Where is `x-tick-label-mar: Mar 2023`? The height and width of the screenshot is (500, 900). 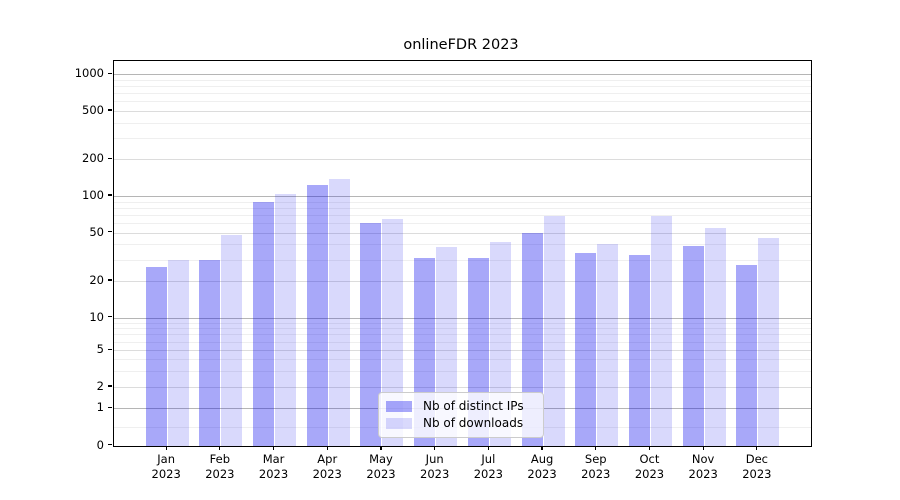 x-tick-label-mar: Mar 2023 is located at coordinates (273, 466).